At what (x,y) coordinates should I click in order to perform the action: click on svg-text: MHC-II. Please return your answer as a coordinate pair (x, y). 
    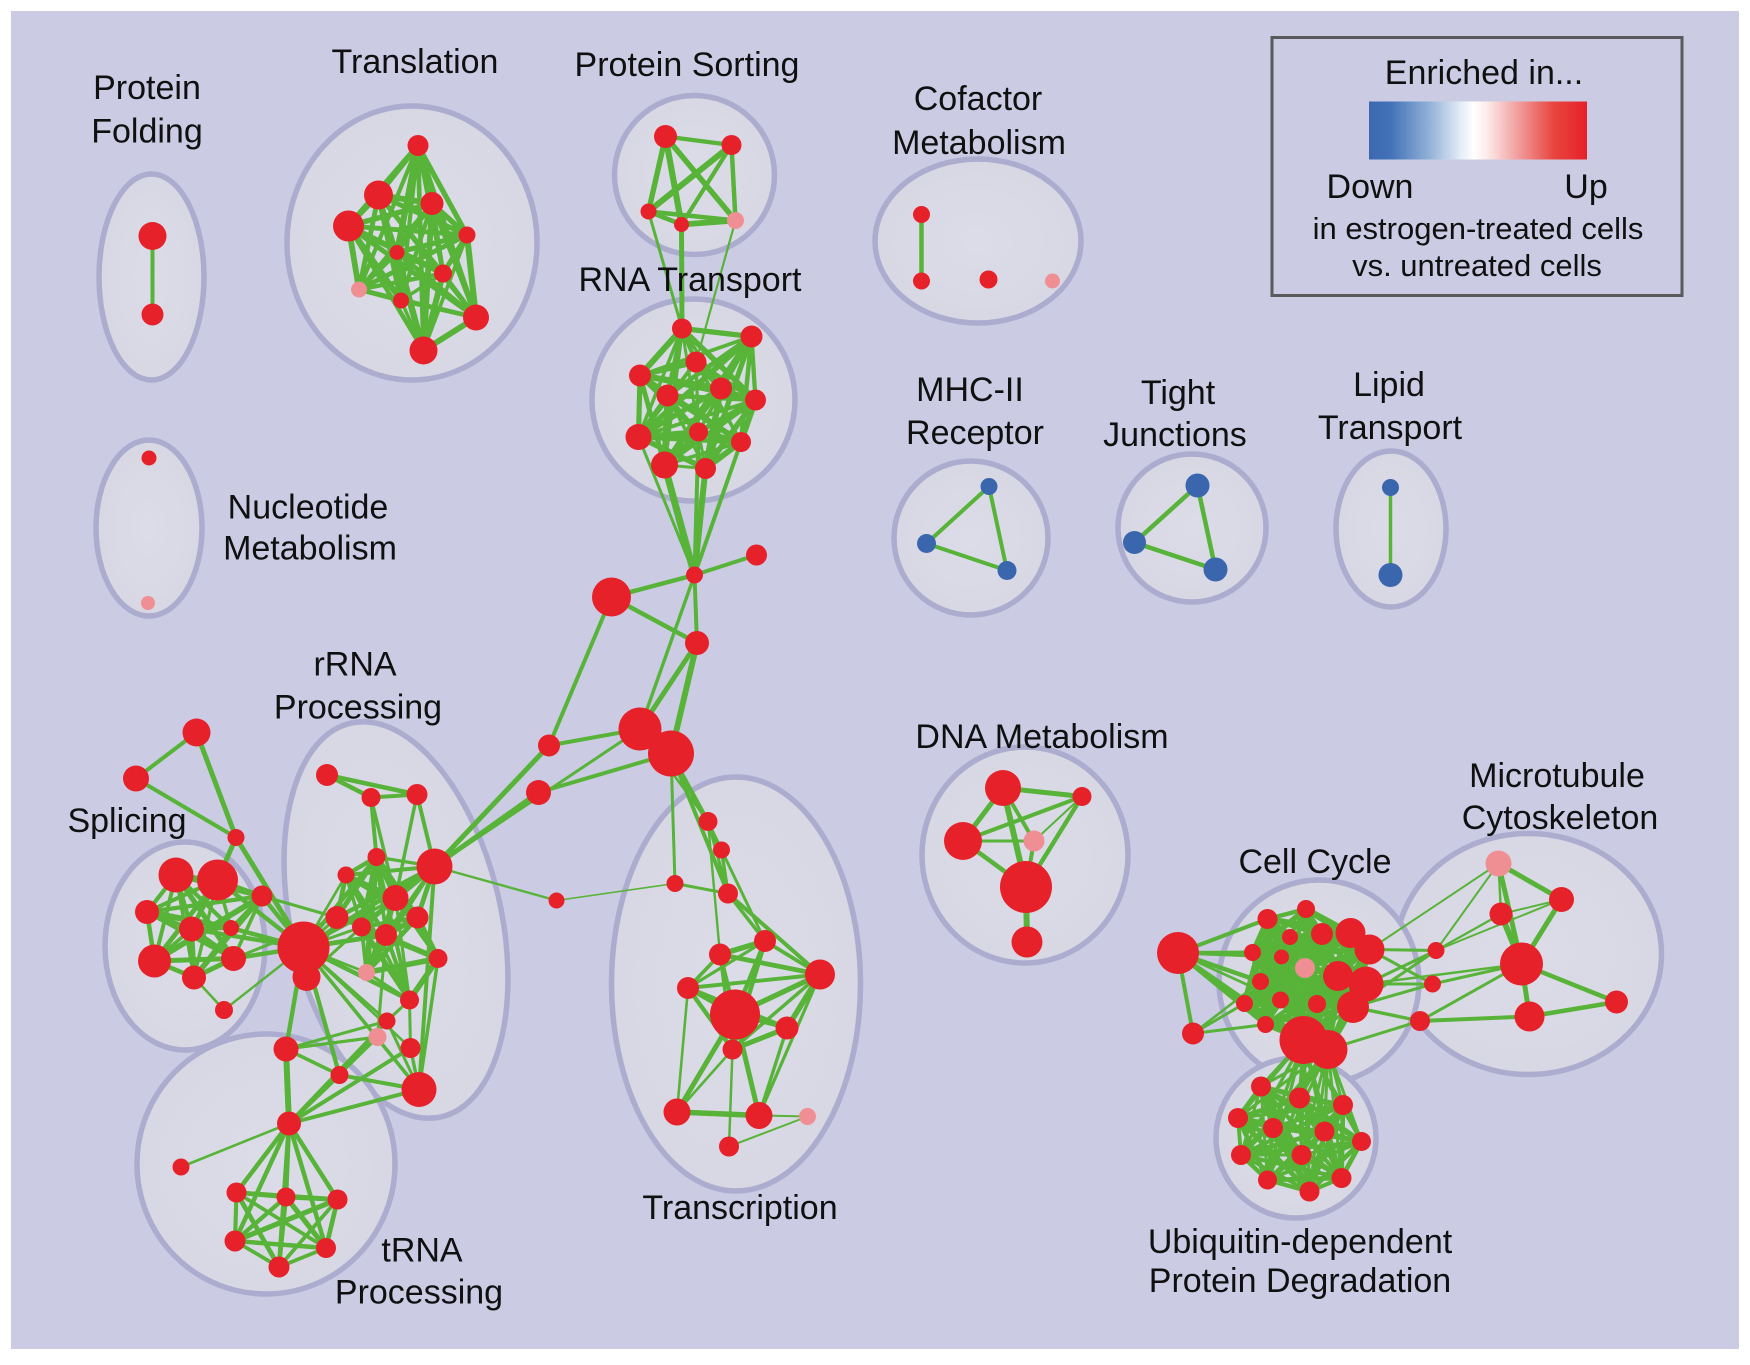
    Looking at the image, I should click on (970, 390).